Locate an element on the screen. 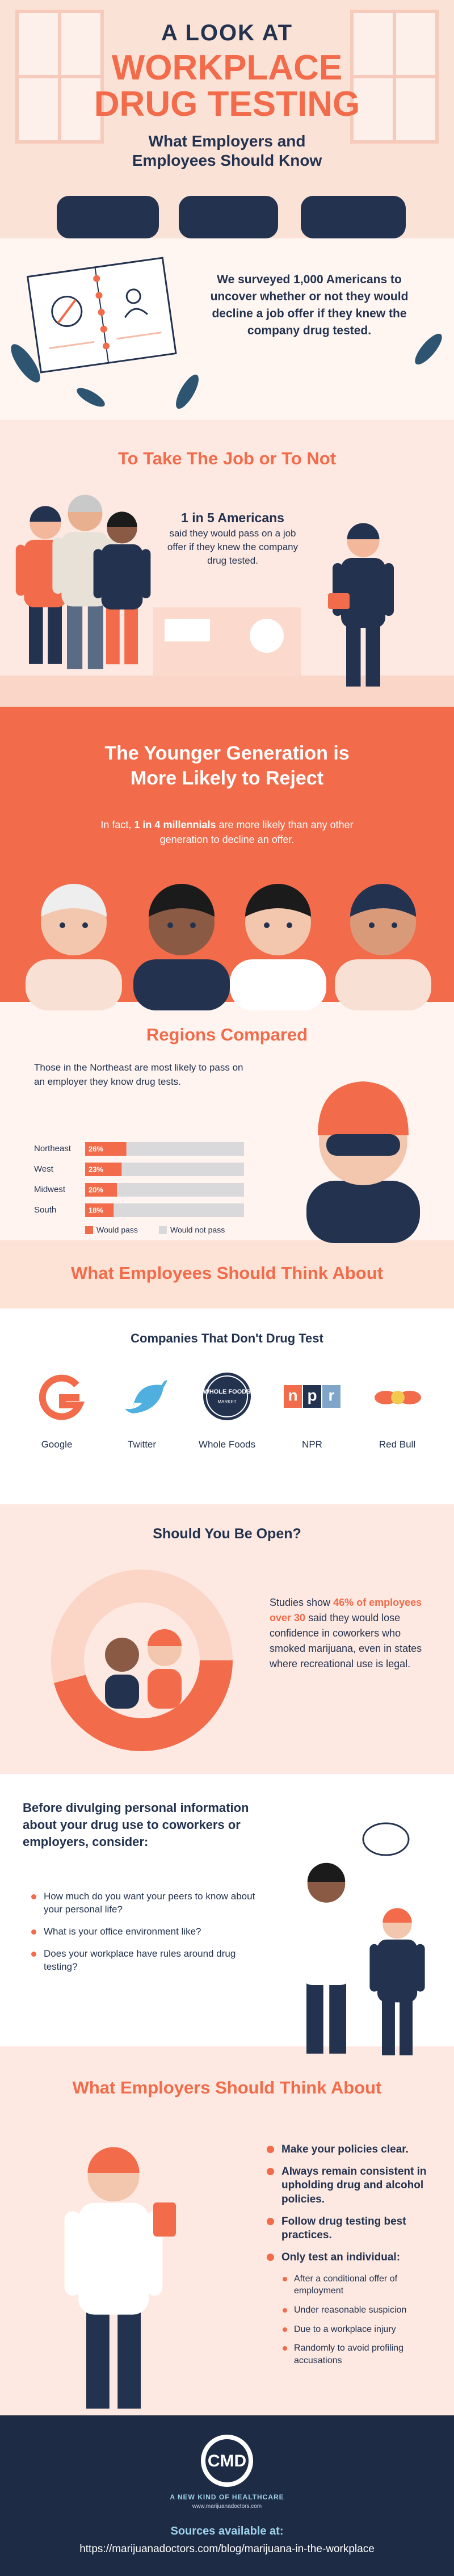 Image resolution: width=454 pixels, height=2576 pixels. kicker: A LOOK AT is located at coordinates (227, 32).